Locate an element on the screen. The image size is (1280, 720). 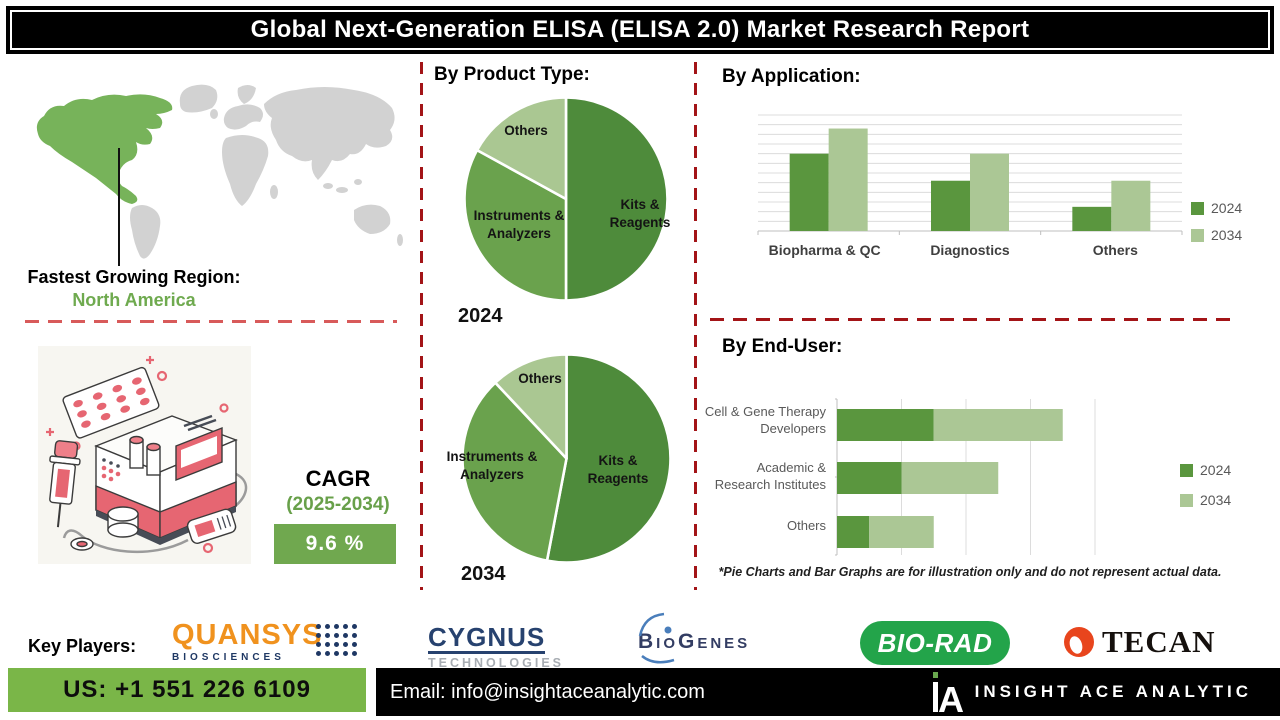
cagr-value: 9.6 % is located at coordinates (335, 543).